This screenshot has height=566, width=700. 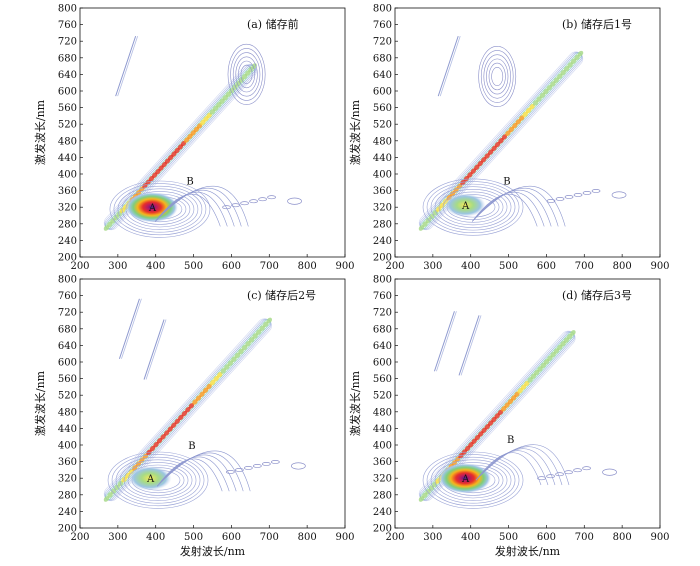 What do you see at coordinates (510, 440) in the screenshot?
I see `peak-label-b: B` at bounding box center [510, 440].